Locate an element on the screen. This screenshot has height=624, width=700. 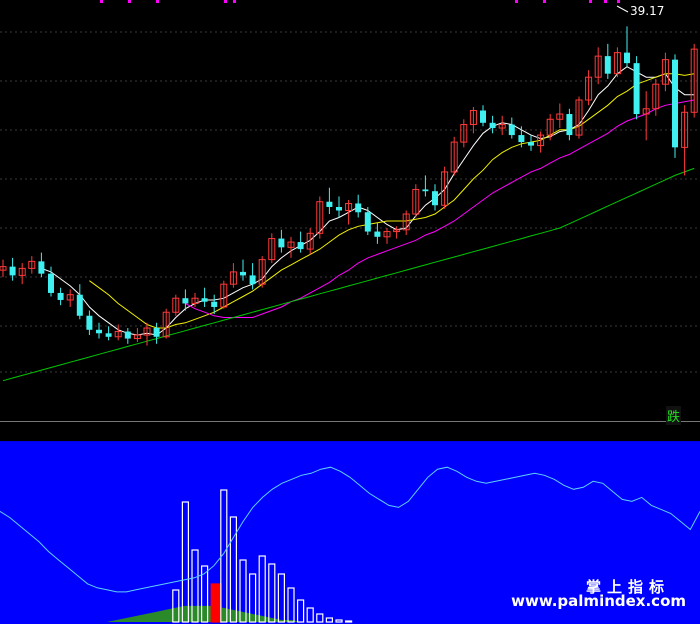
watermark-chinese: 掌上指标 is located at coordinates (627, 587).